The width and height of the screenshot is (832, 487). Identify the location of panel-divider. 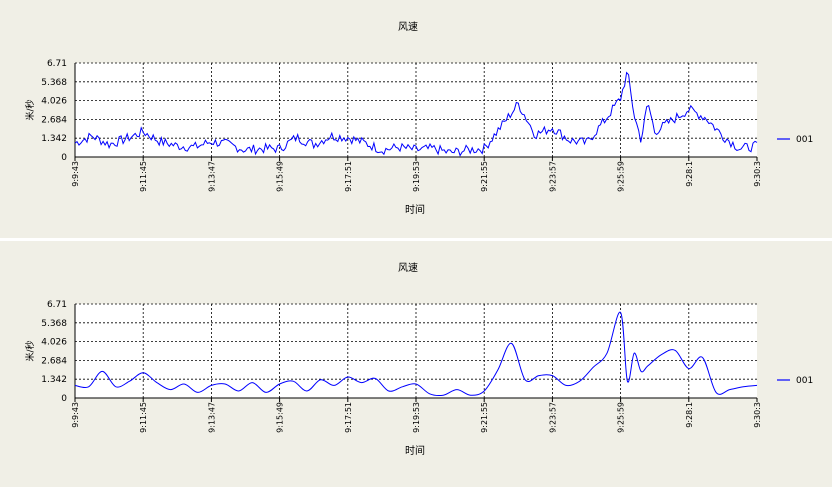
(416, 239).